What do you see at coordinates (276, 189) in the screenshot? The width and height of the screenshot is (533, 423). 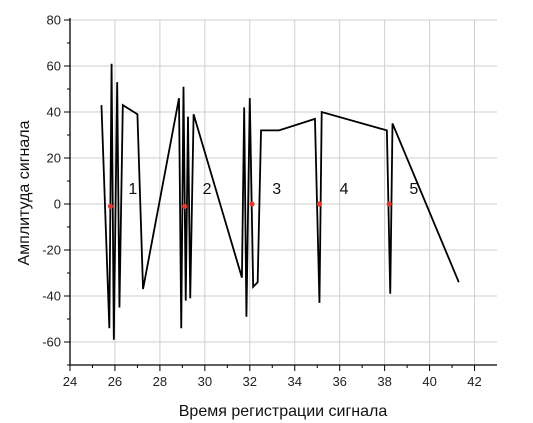 I see `event-number-label: 3` at bounding box center [276, 189].